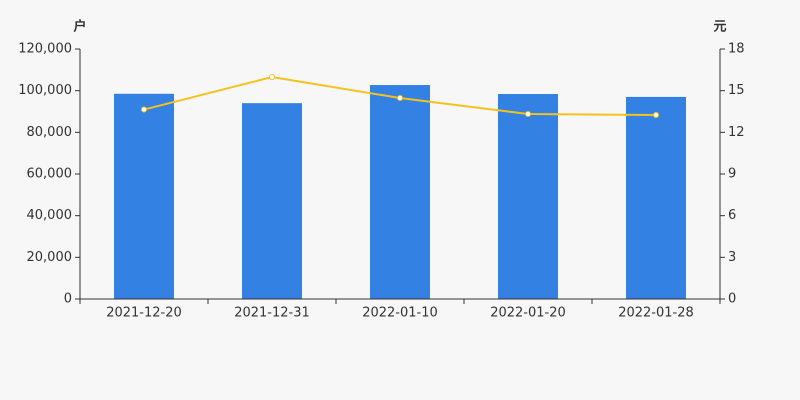 Image resolution: width=800 pixels, height=400 pixels. What do you see at coordinates (45, 49) in the screenshot?
I see `y-tick-label: 120,000` at bounding box center [45, 49].